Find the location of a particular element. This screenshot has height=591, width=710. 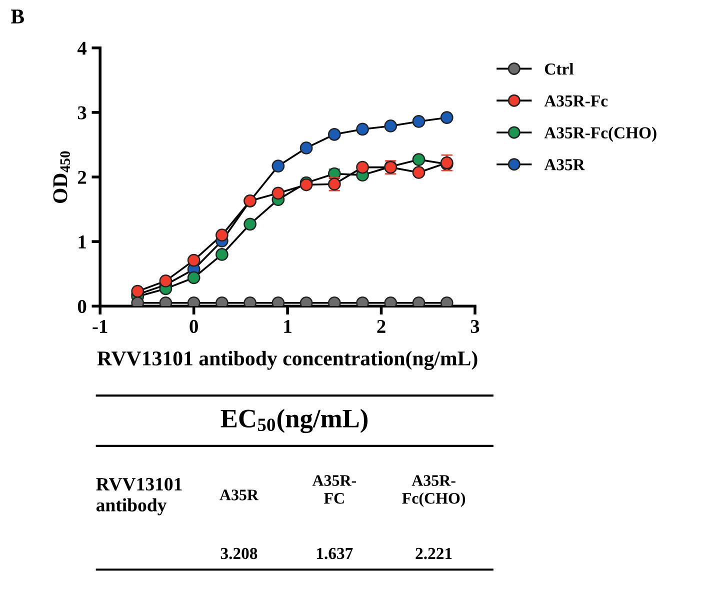

x-axis-title: RVV13101 antibody concentration(ng/mL) is located at coordinates (287, 360).